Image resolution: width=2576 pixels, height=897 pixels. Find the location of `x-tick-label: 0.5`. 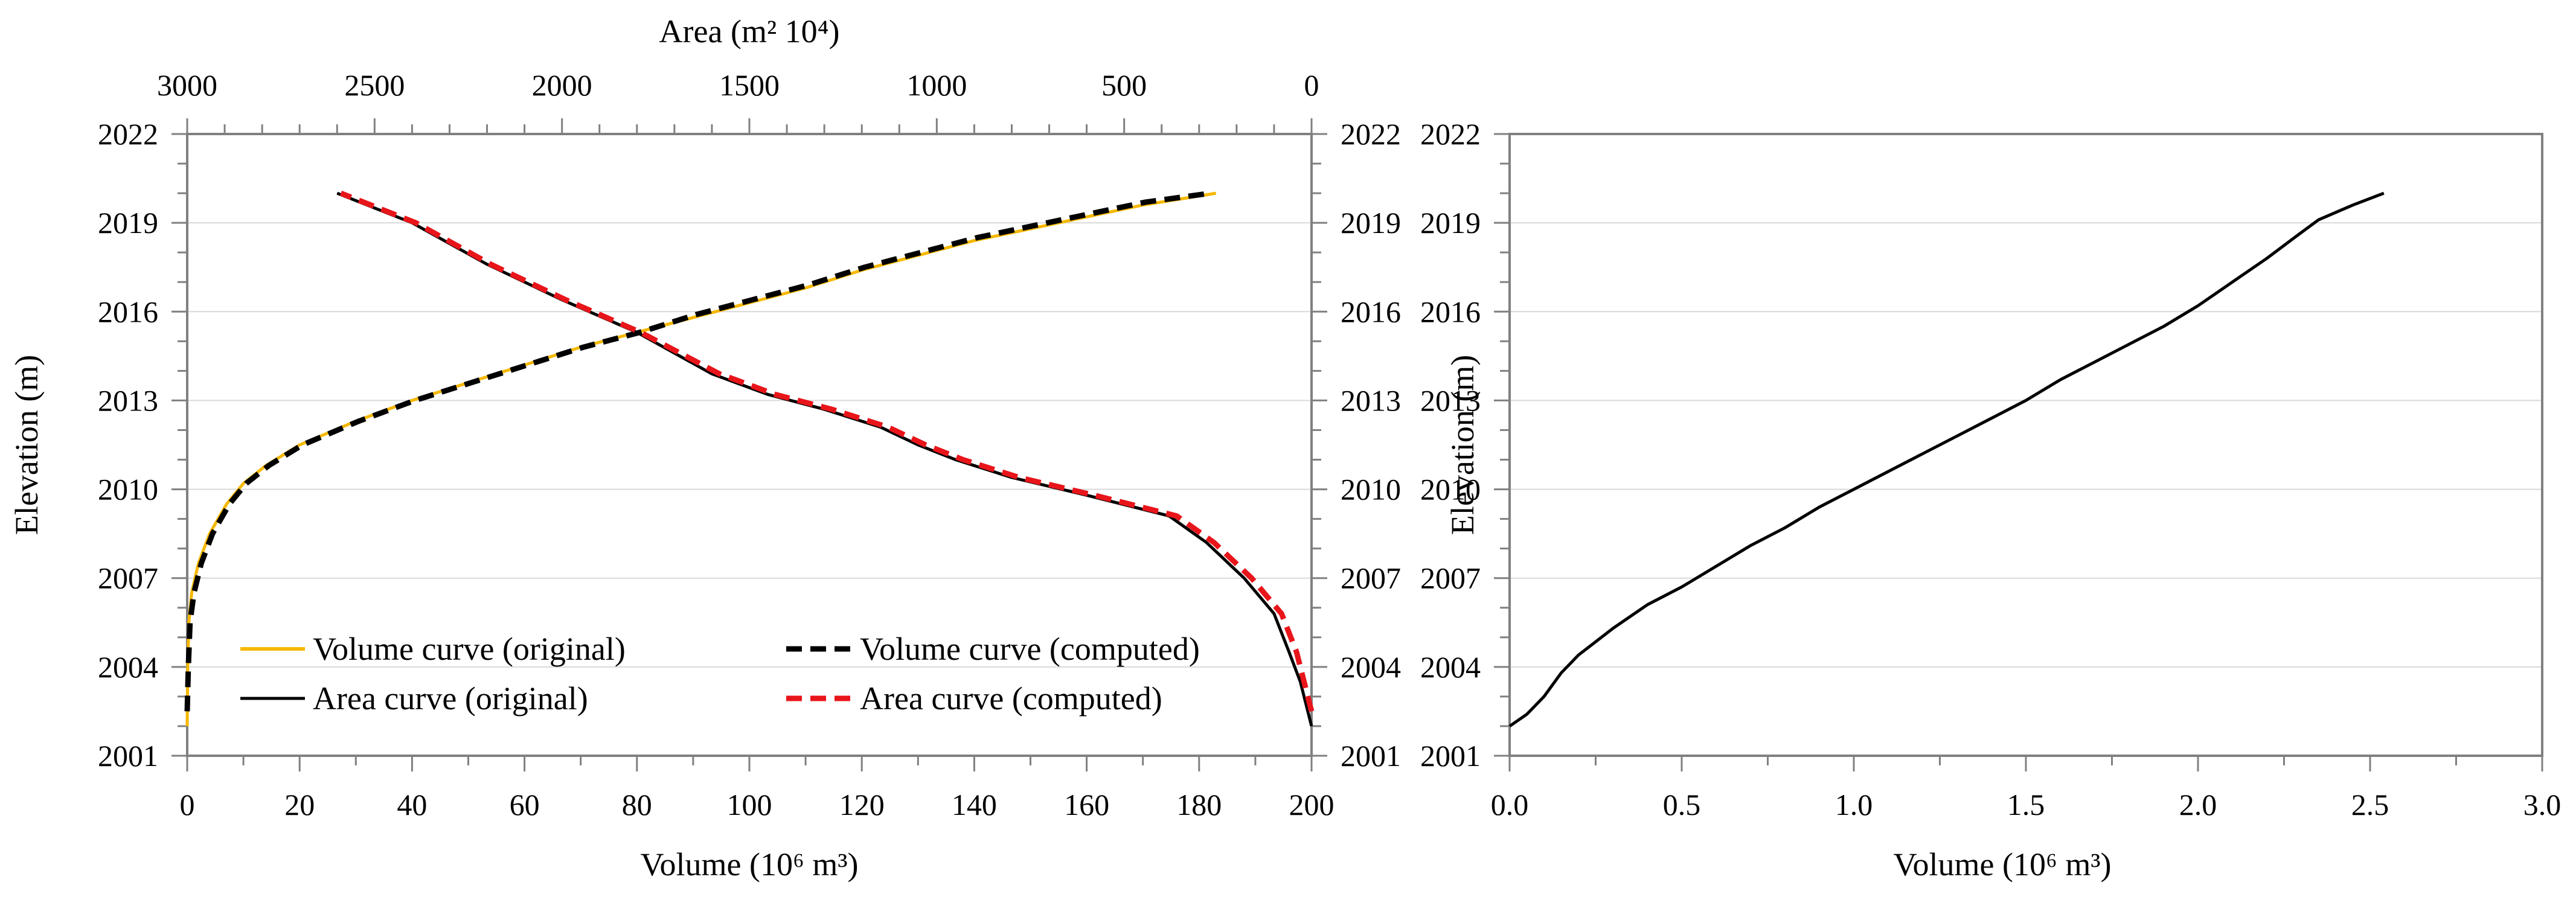

x-tick-label: 0.5 is located at coordinates (1682, 805).